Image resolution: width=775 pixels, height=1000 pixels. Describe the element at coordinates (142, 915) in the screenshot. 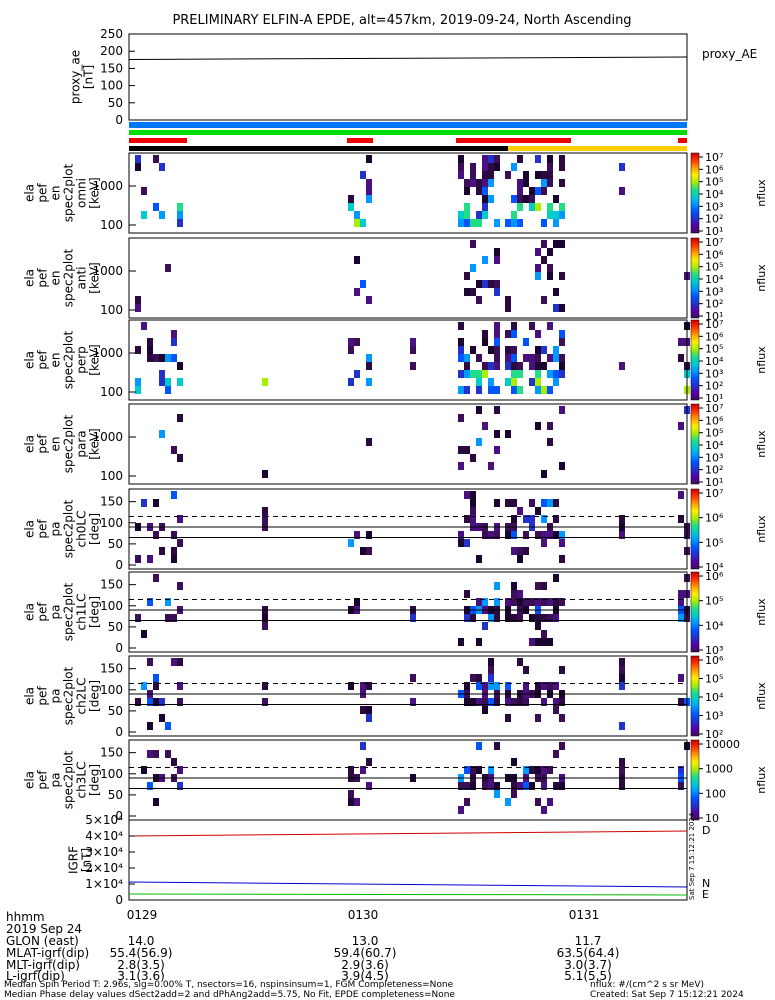

I see `x-tick-0129: 0129` at that location.